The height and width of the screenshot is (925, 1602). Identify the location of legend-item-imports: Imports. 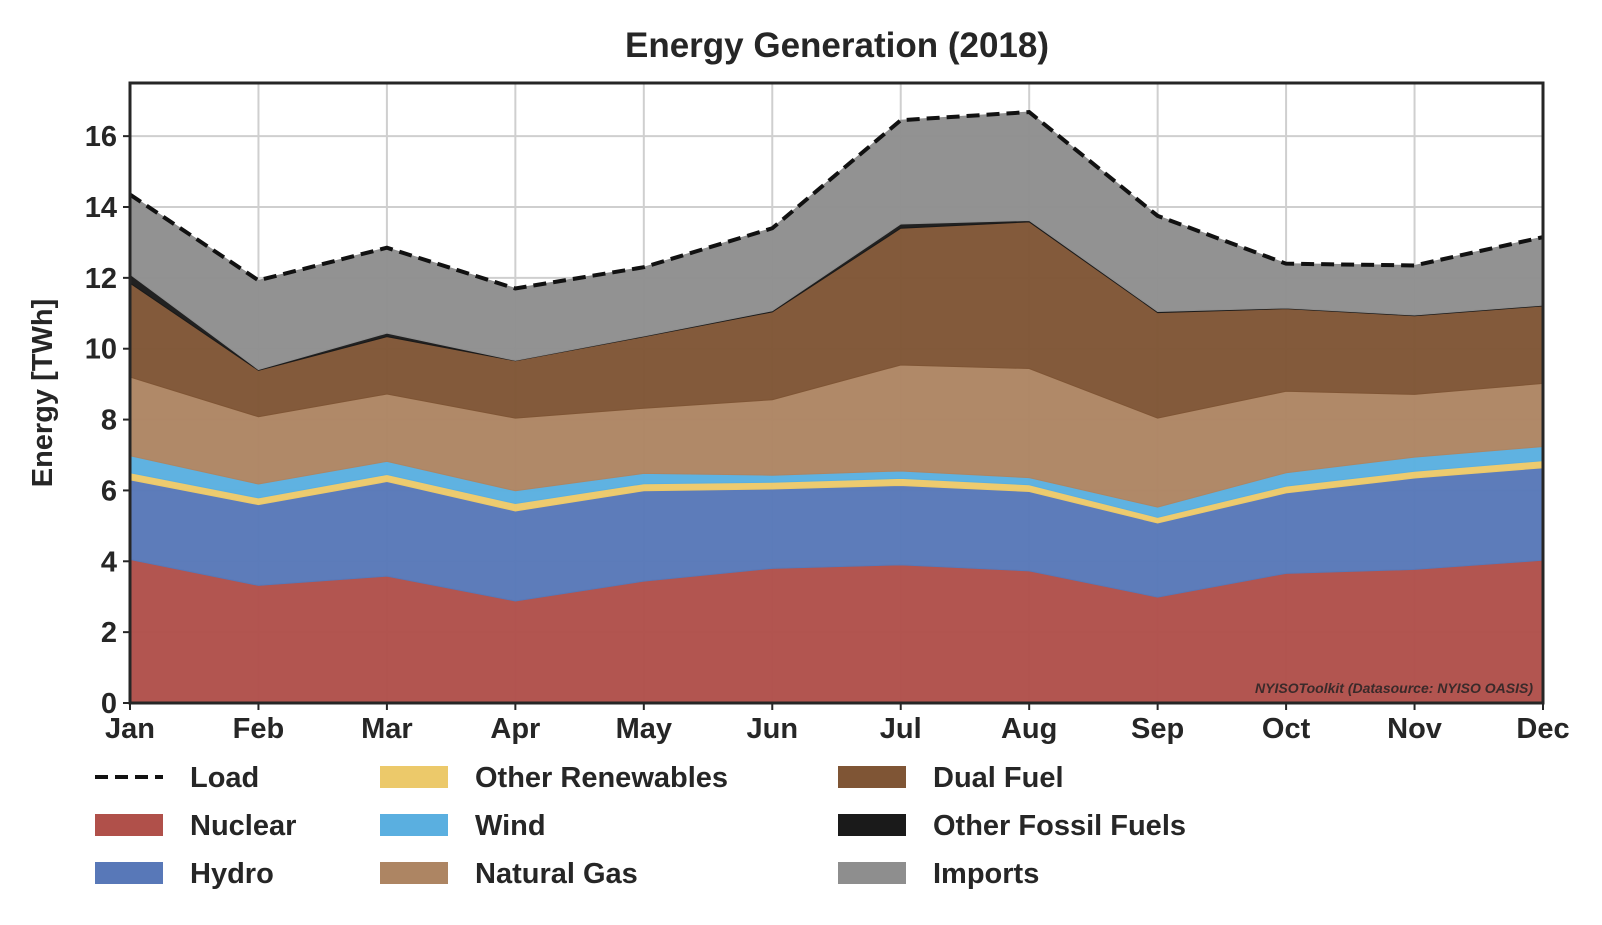
(938, 874).